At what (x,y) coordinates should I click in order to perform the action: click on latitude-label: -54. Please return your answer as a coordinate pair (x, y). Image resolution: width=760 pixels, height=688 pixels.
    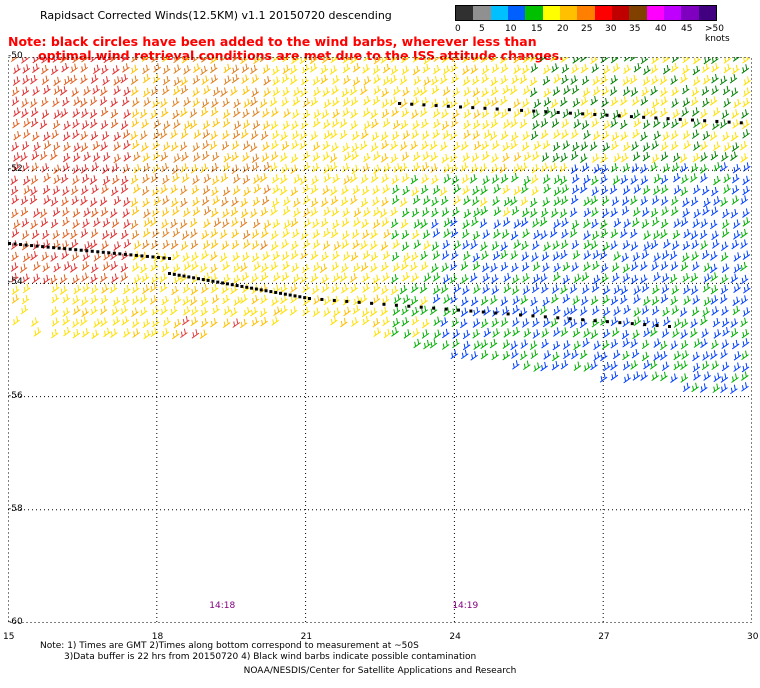
    Looking at the image, I should click on (15, 282).